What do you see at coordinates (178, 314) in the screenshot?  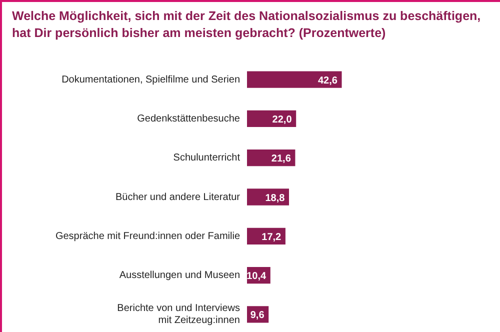 I see `y-tick-label: Berichte von und Interviews mit Zeitzeug:innen` at bounding box center [178, 314].